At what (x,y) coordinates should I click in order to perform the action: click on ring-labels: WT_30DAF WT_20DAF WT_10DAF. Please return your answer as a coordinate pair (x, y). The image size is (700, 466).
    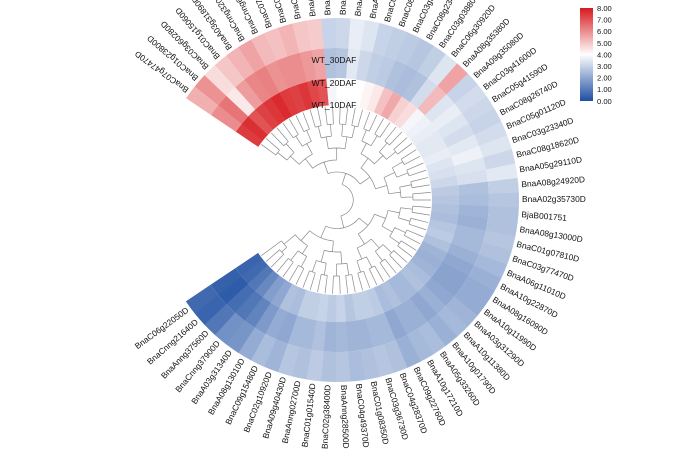
    Looking at the image, I should click on (334, 82).